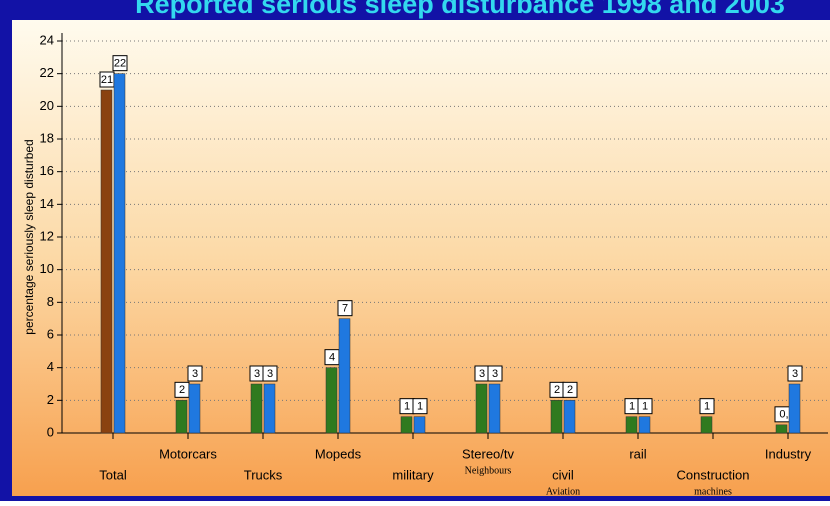  What do you see at coordinates (47, 203) in the screenshot?
I see `y-tick-label: 14` at bounding box center [47, 203].